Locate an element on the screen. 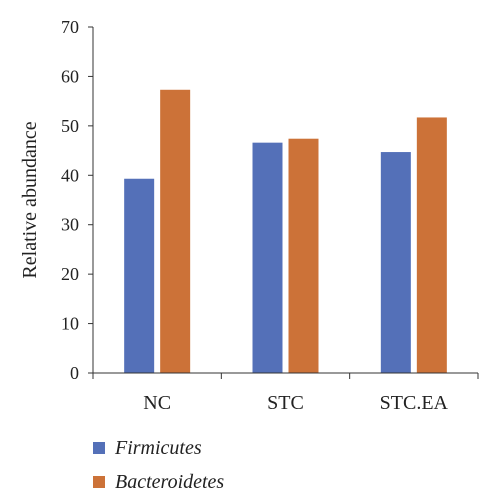 This screenshot has height=500, width=494. y-tick-label: 20 is located at coordinates (70, 274).